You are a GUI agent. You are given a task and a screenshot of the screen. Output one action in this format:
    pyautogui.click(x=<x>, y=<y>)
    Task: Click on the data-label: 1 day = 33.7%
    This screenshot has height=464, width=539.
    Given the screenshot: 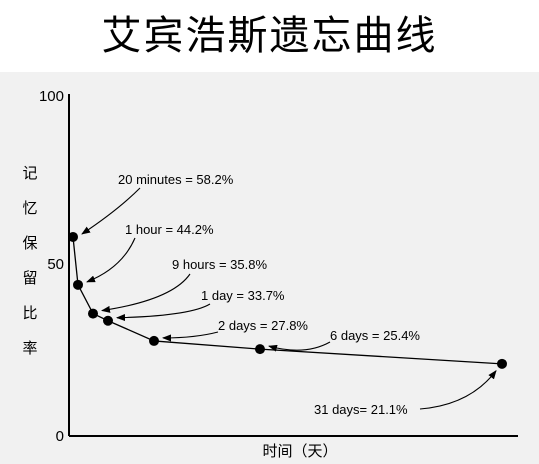 What is the action you would take?
    pyautogui.click(x=243, y=295)
    